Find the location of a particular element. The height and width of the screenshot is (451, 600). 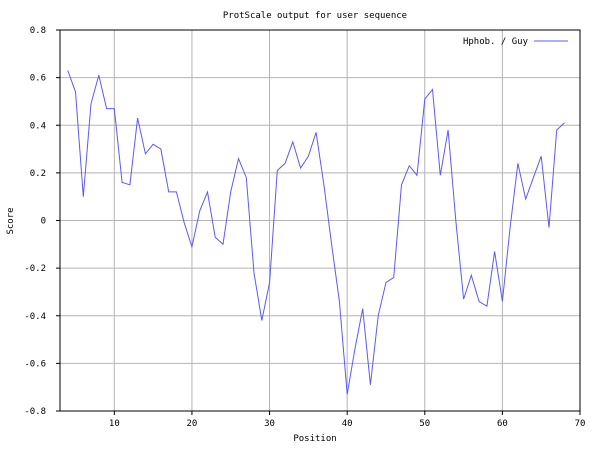

y-tick-label: 0.2 is located at coordinates (38, 174).